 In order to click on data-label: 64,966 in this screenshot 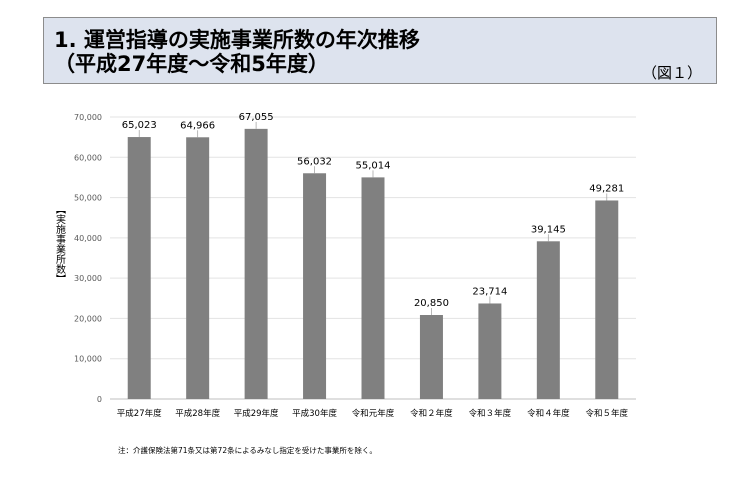, I will do `click(197, 125)`.